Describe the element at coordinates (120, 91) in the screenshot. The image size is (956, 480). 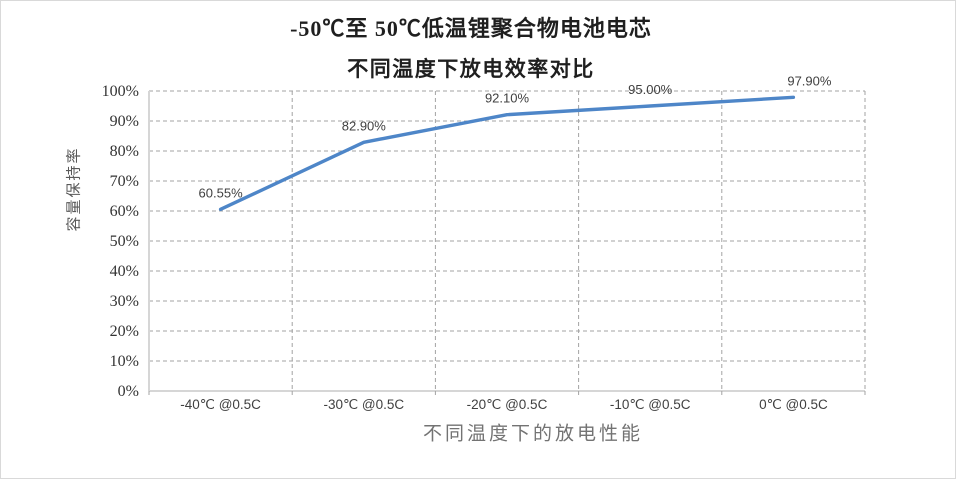
I see `y-tick-label: 100%` at that location.